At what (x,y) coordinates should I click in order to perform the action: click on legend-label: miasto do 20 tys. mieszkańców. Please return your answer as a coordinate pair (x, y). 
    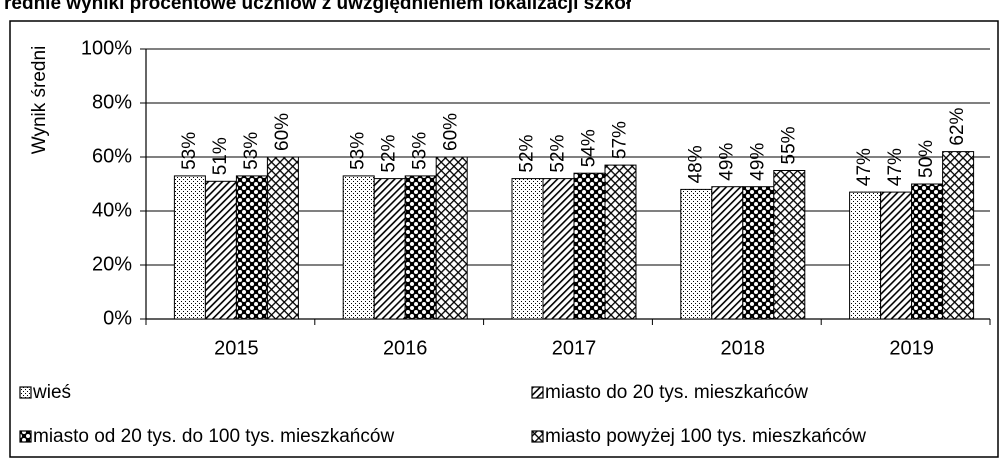
    Looking at the image, I should click on (676, 392).